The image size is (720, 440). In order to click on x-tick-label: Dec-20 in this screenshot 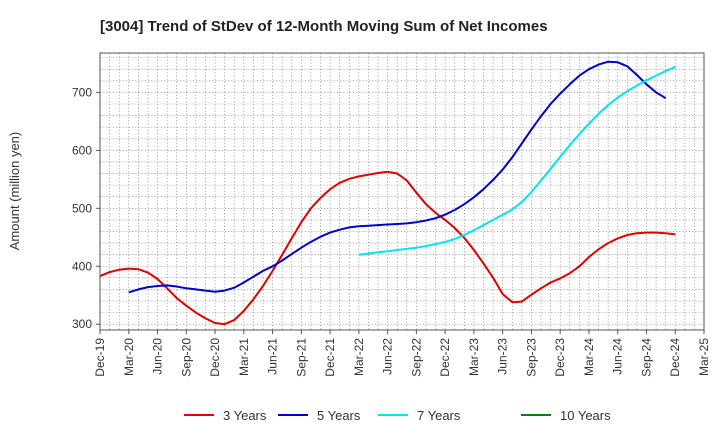, I will do `click(215, 357)`.